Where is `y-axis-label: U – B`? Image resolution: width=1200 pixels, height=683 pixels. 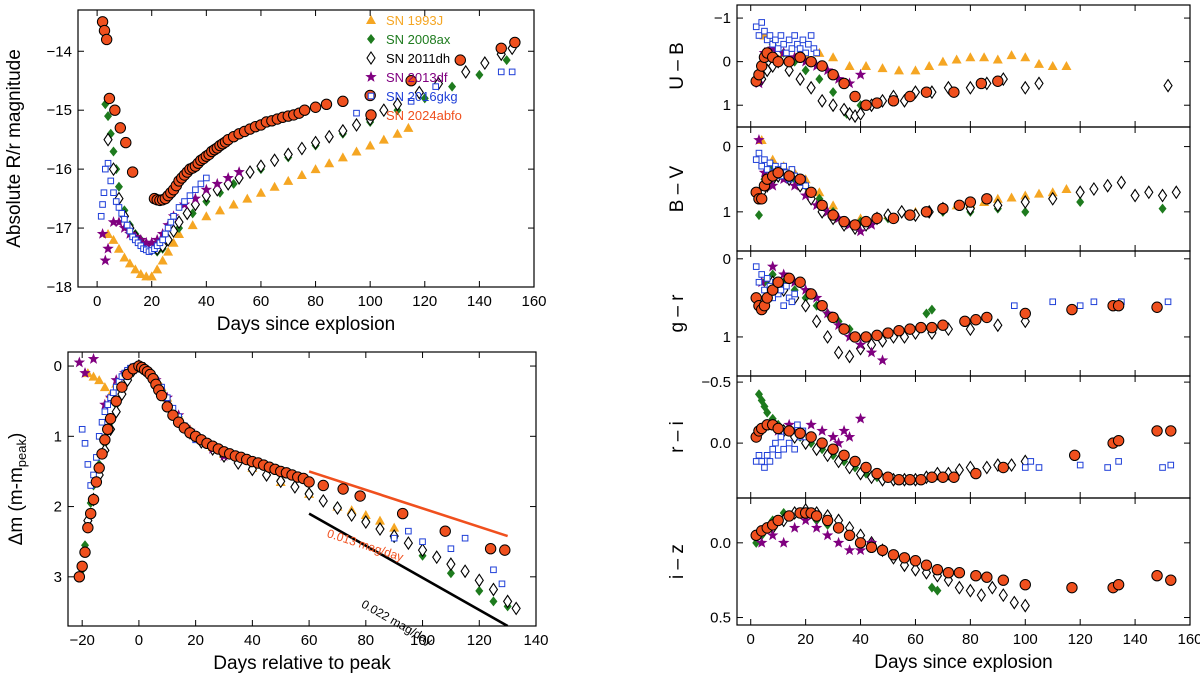
y-axis-label: U – B is located at coordinates (677, 66).